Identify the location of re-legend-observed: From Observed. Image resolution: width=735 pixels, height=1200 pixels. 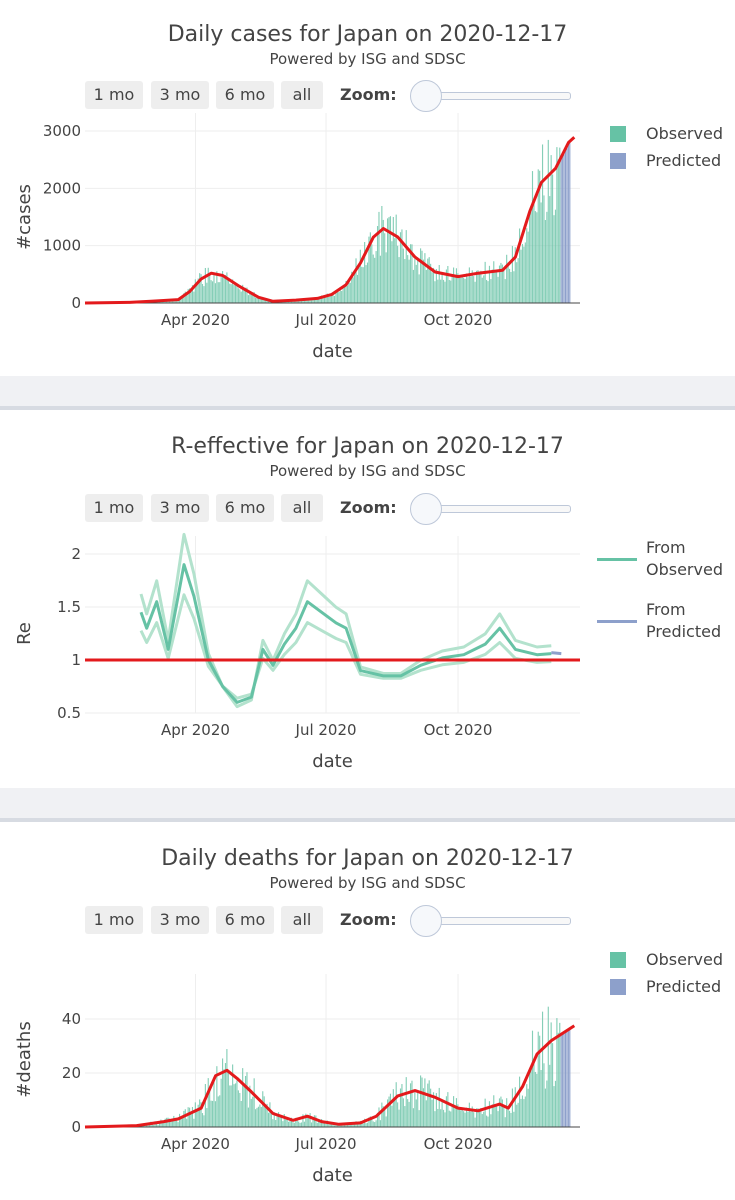
(684, 558).